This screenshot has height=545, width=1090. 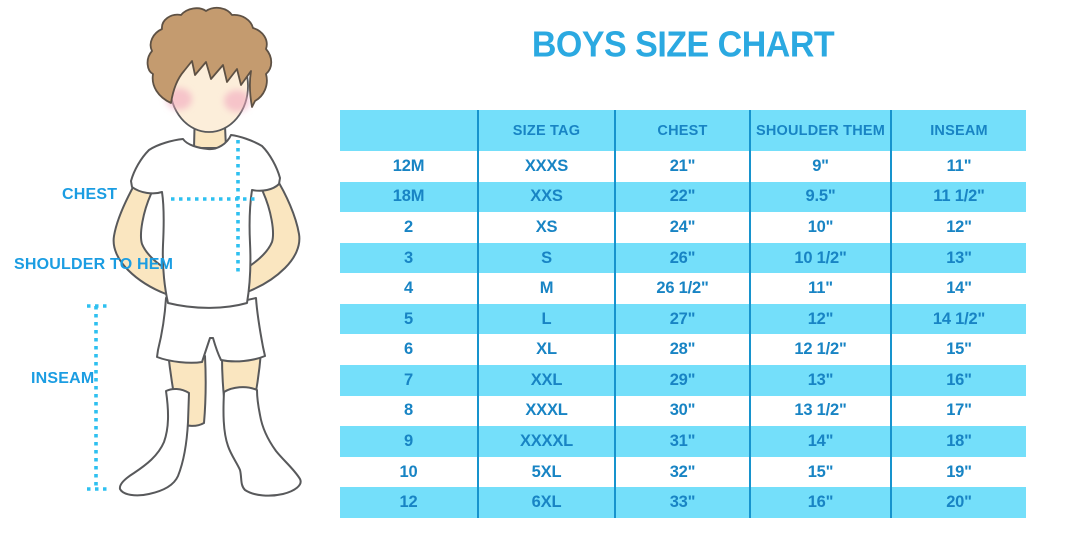 I want to click on header-size-tag: SIZE TAG, so click(x=546, y=130).